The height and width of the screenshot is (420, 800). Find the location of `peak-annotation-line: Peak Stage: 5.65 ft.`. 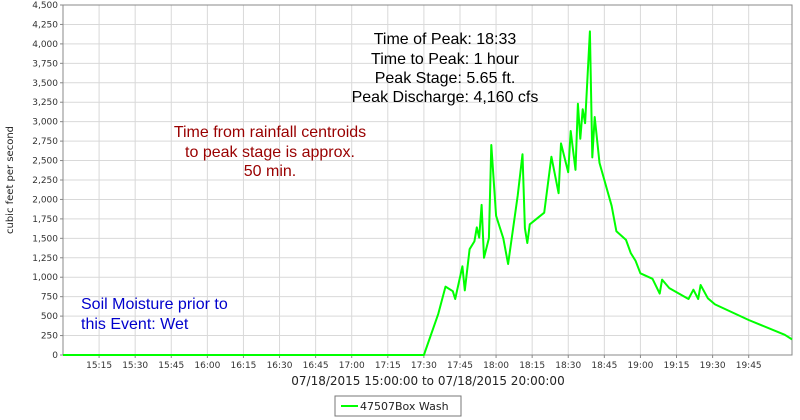

peak-annotation-line: Peak Stage: 5.65 ft. is located at coordinates (445, 78).